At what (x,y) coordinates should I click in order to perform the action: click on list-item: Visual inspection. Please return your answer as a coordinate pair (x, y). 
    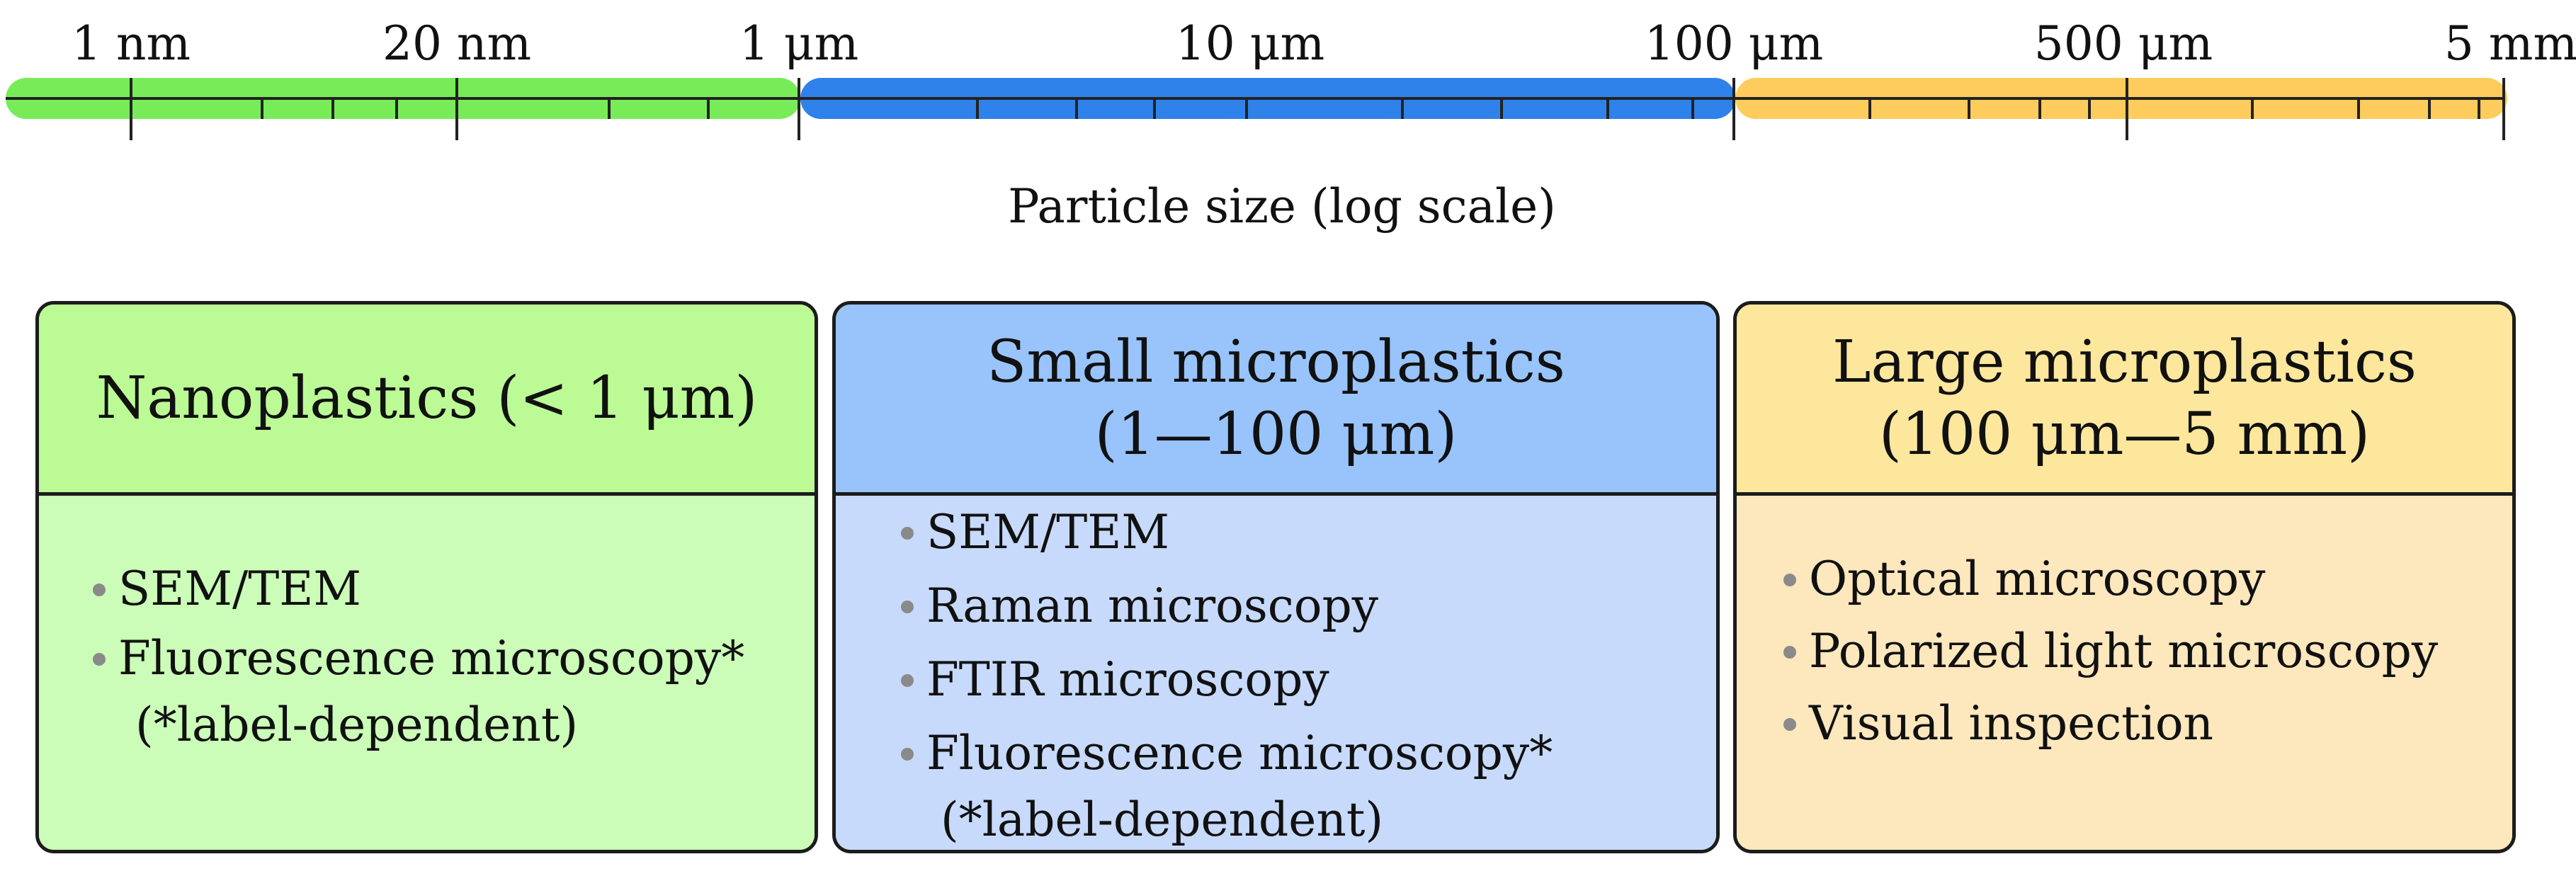
    Looking at the image, I should click on (2135, 723).